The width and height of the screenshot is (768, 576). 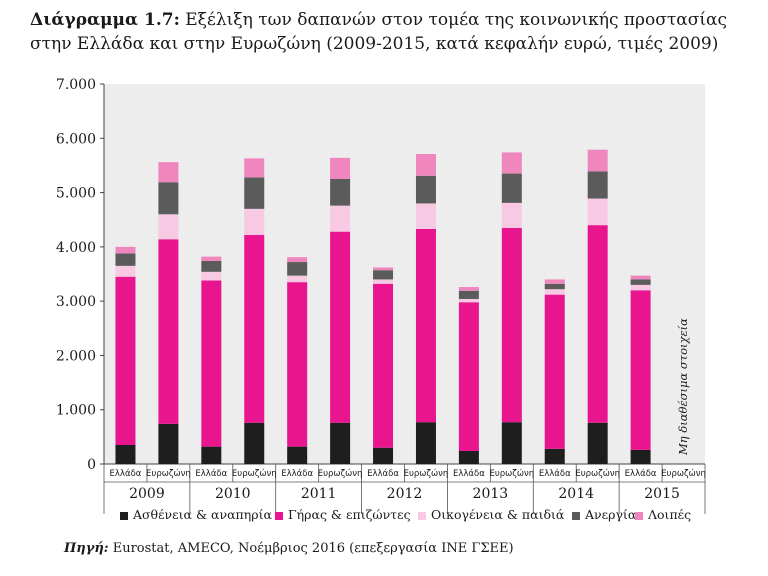 What do you see at coordinates (468, 376) in the screenshot?
I see `bar-Ελλάδα-2013-series-2` at bounding box center [468, 376].